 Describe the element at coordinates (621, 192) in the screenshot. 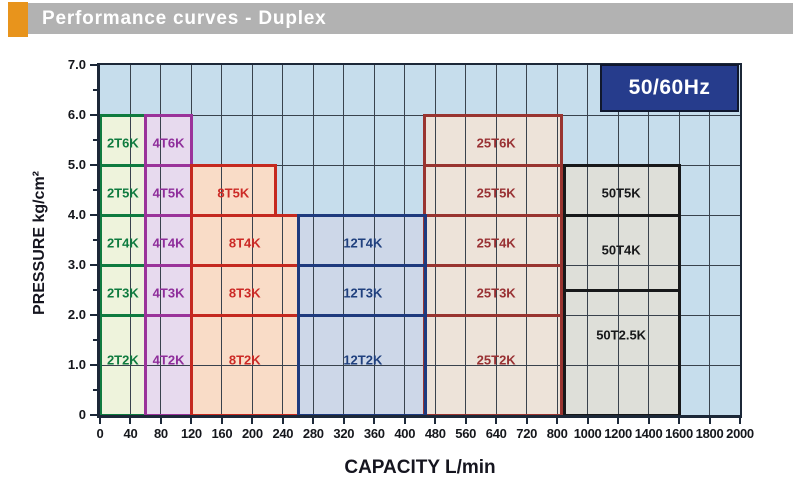

I see `region-label-50T5K: 50T5K` at that location.